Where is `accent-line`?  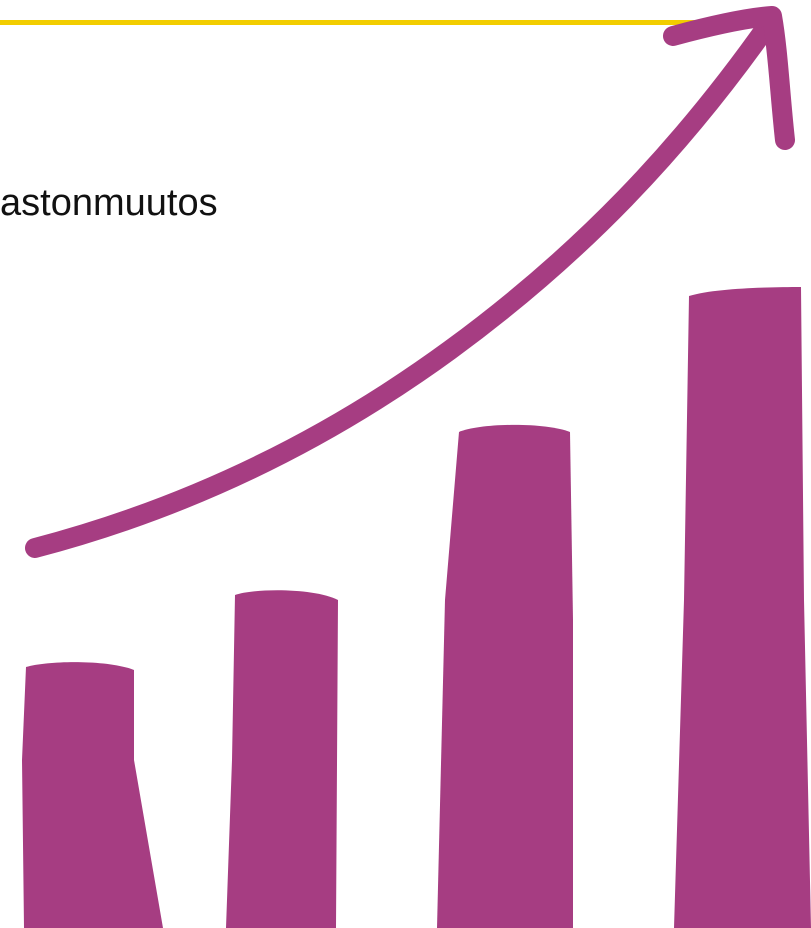
accent-line is located at coordinates (360, 22).